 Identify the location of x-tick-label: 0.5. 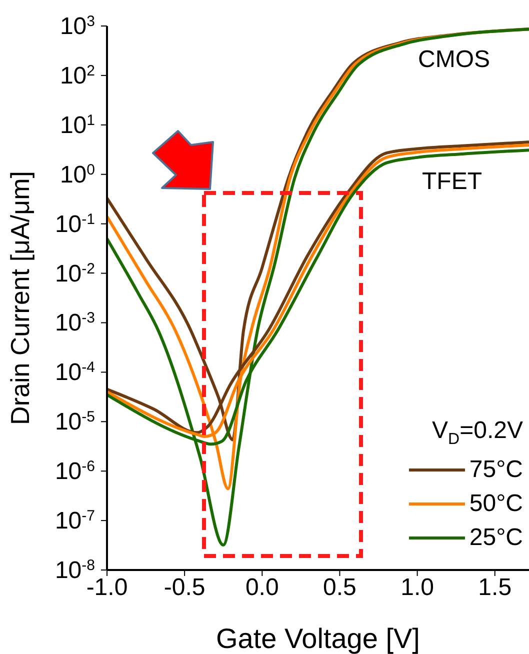
(339, 588).